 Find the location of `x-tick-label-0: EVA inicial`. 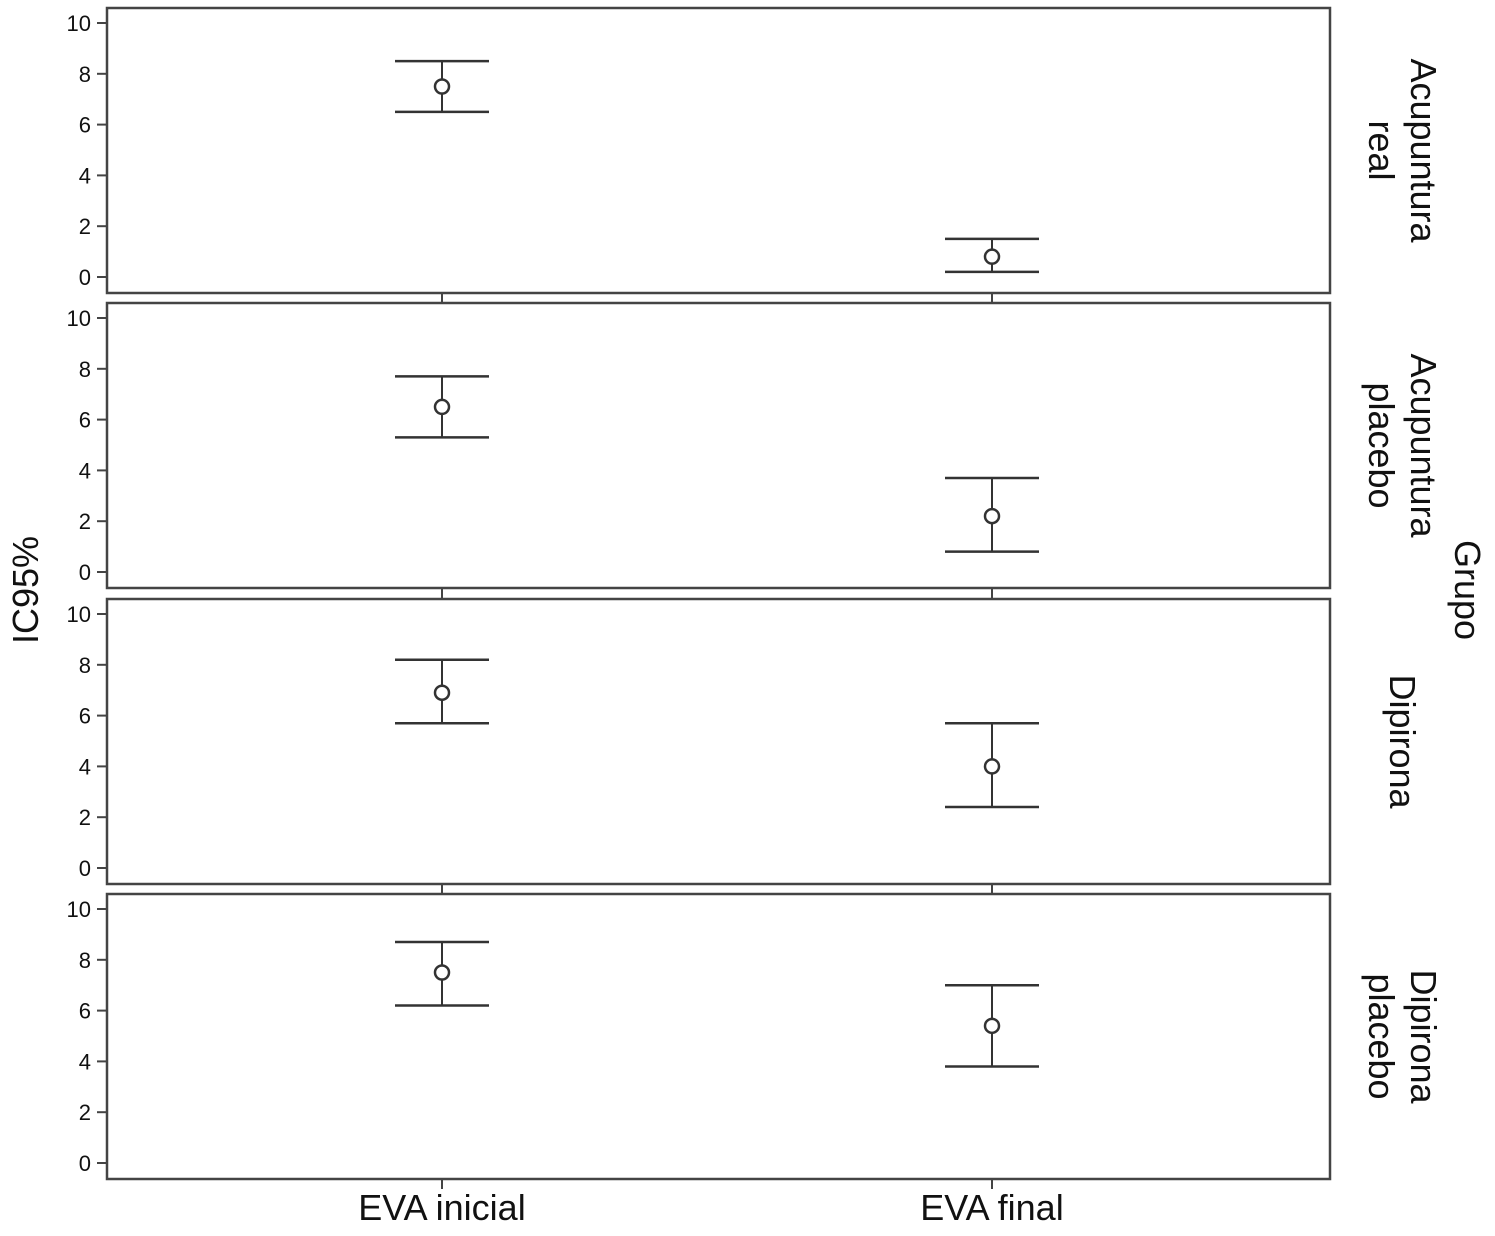

x-tick-label-0: EVA inicial is located at coordinates (441, 1207).